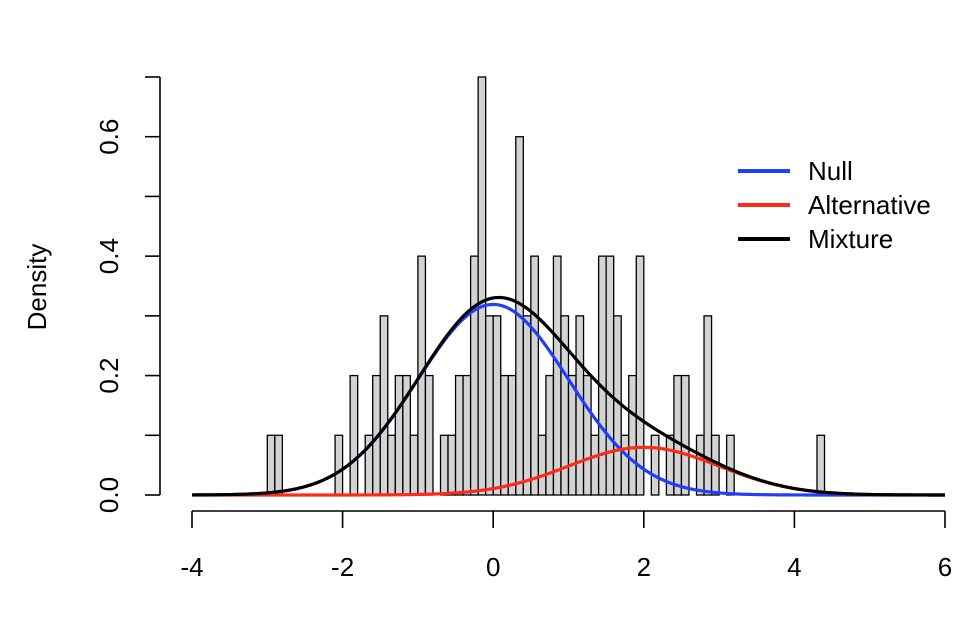 The width and height of the screenshot is (980, 636). What do you see at coordinates (342, 567) in the screenshot?
I see `x-tick-label: -2` at bounding box center [342, 567].